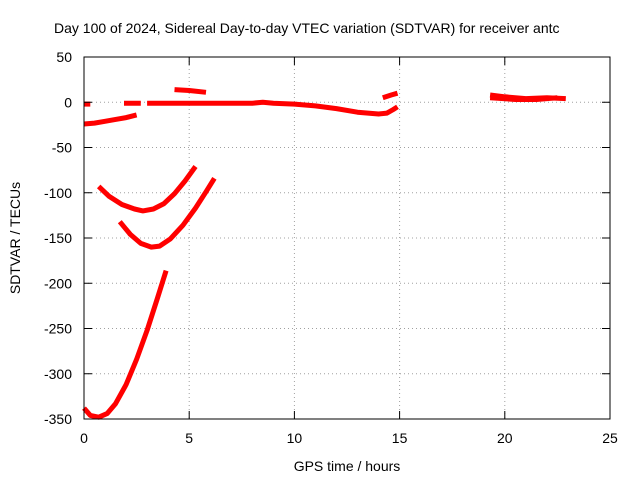  I want to click on y-tick-label: -350, so click(58, 419).